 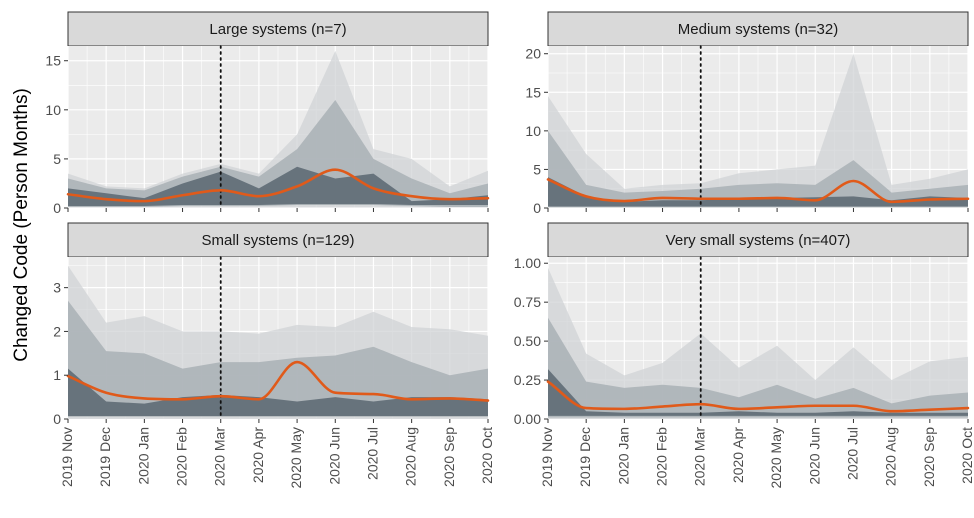 What do you see at coordinates (527, 419) in the screenshot?
I see `y-tick-label: 0.00` at bounding box center [527, 419].